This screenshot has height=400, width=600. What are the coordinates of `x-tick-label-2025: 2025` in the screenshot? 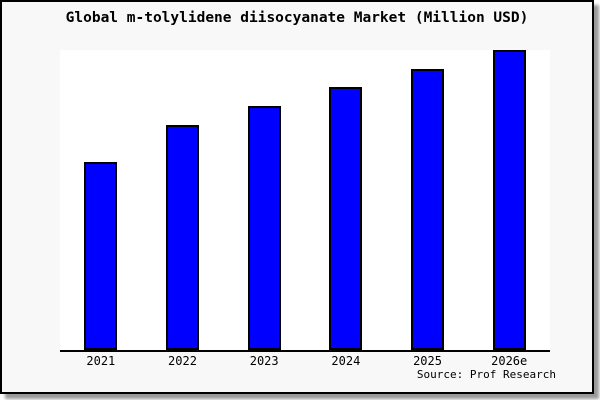 It's located at (427, 361).